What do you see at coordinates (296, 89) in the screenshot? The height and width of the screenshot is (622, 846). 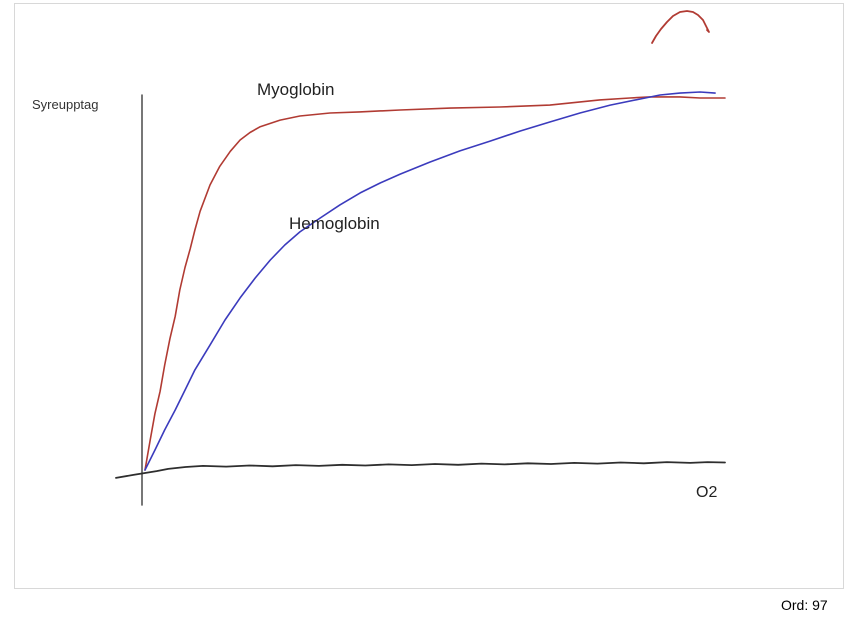 I see `myoglobin-label: Myoglobin` at bounding box center [296, 89].